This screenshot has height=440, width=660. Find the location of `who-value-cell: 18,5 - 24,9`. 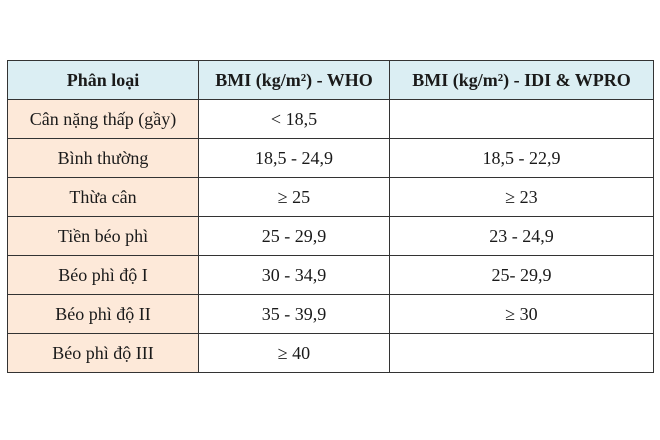

who-value-cell: 18,5 - 24,9 is located at coordinates (294, 158).